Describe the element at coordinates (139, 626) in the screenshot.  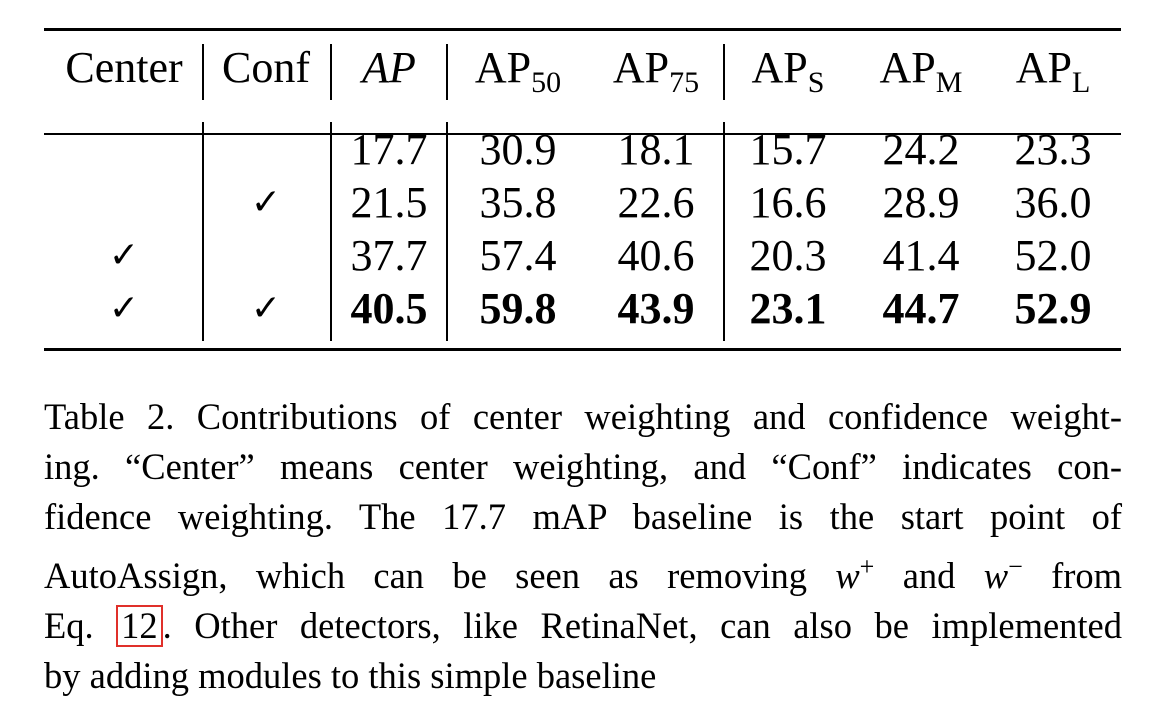
I see `equation-reference-link: 12` at that location.